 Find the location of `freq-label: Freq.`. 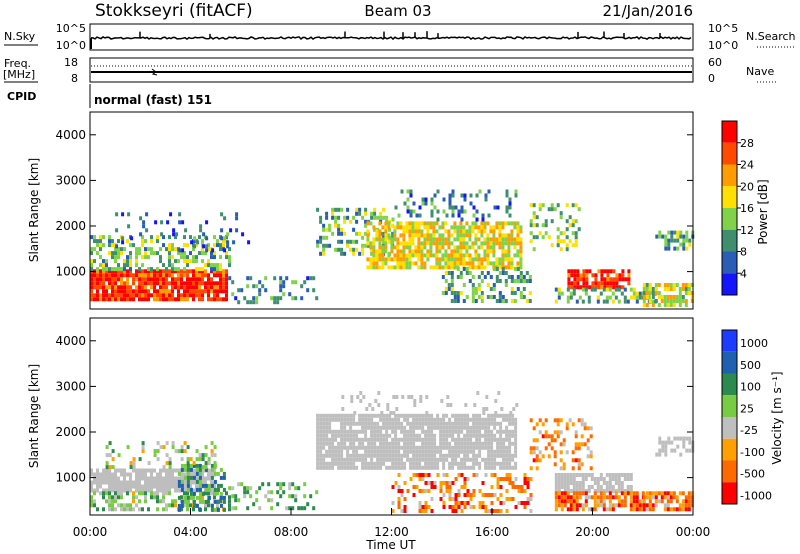

freq-label: Freq. is located at coordinates (17, 63).